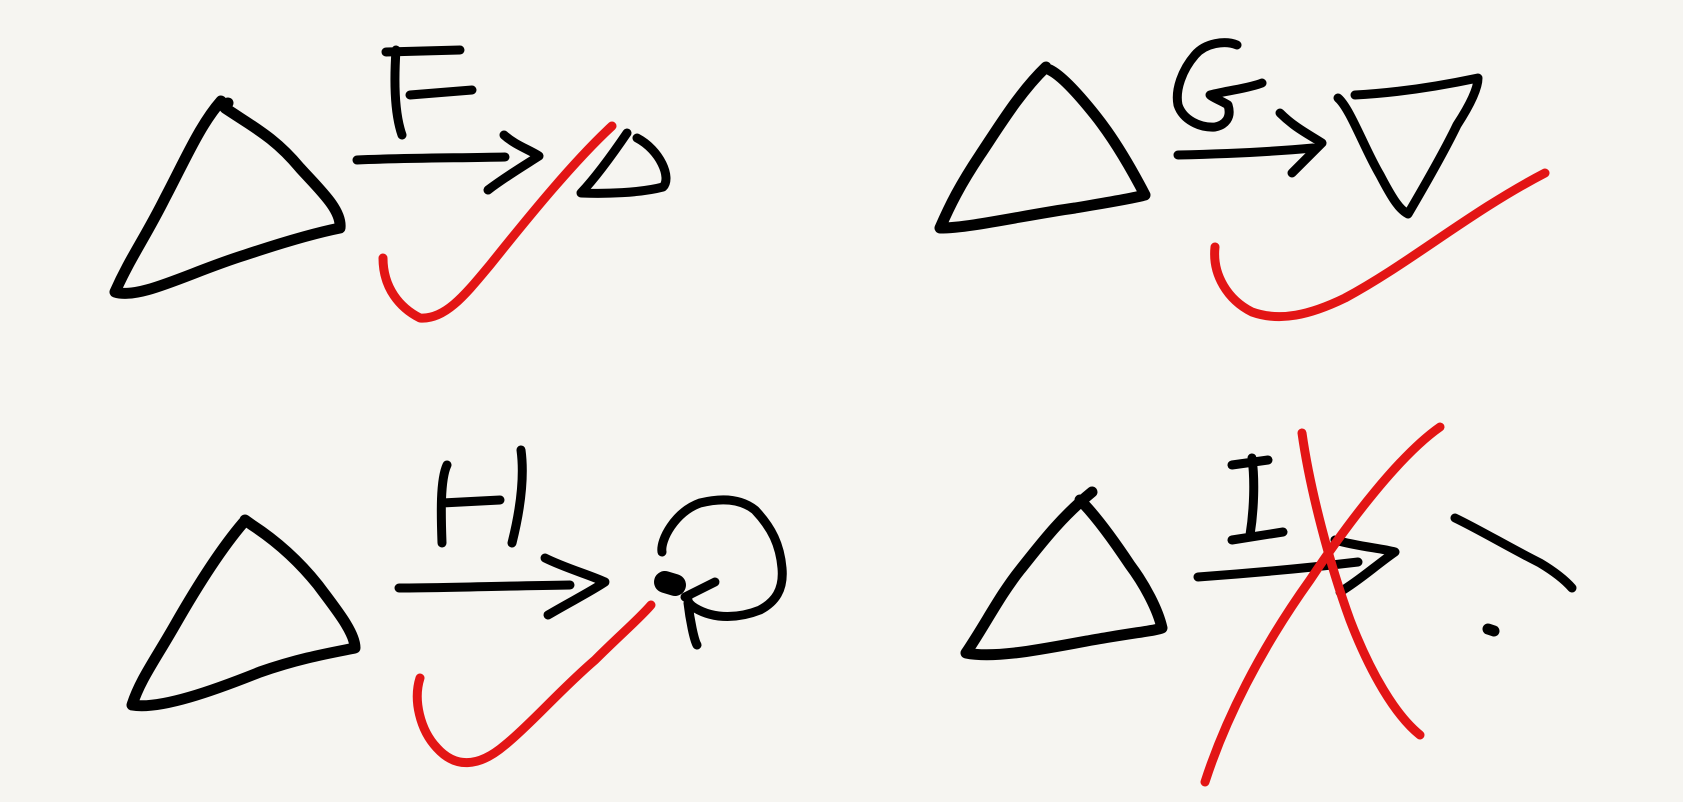 Image resolution: width=1683 pixels, height=802 pixels. What do you see at coordinates (1245, 151) in the screenshot?
I see `arrow-g-shaft` at bounding box center [1245, 151].